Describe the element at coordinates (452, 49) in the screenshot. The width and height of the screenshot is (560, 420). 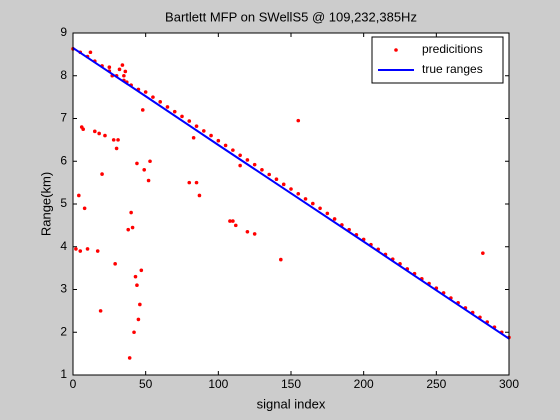
I see `legend-label: predicitions` at that location.